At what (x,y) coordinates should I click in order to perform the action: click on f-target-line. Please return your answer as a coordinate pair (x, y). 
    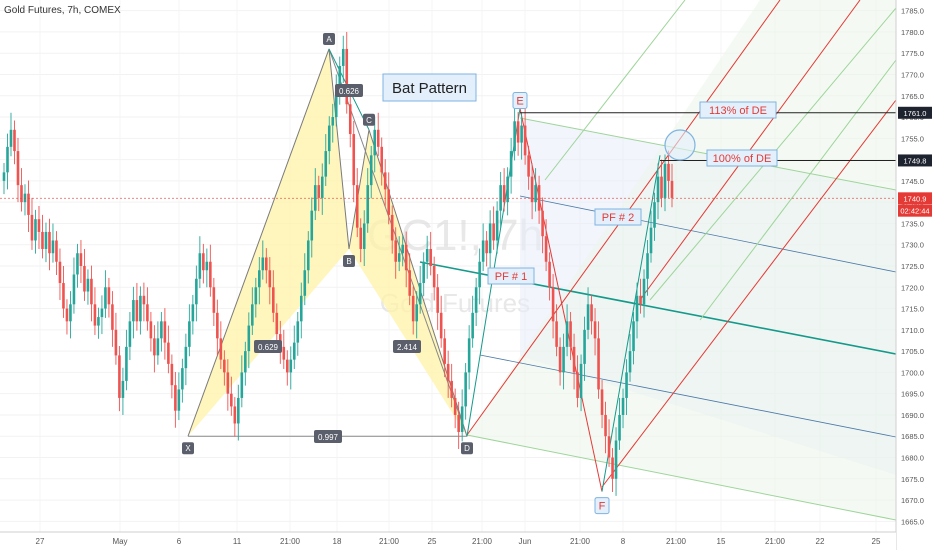
    Looking at the image, I should click on (631, 323).